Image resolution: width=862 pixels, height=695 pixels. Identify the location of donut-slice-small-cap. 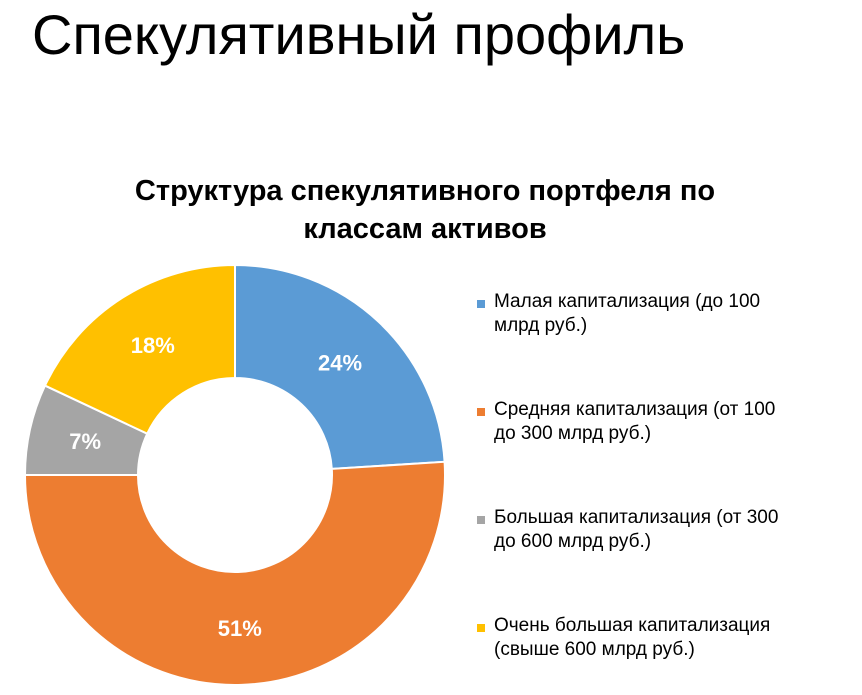
(340, 366).